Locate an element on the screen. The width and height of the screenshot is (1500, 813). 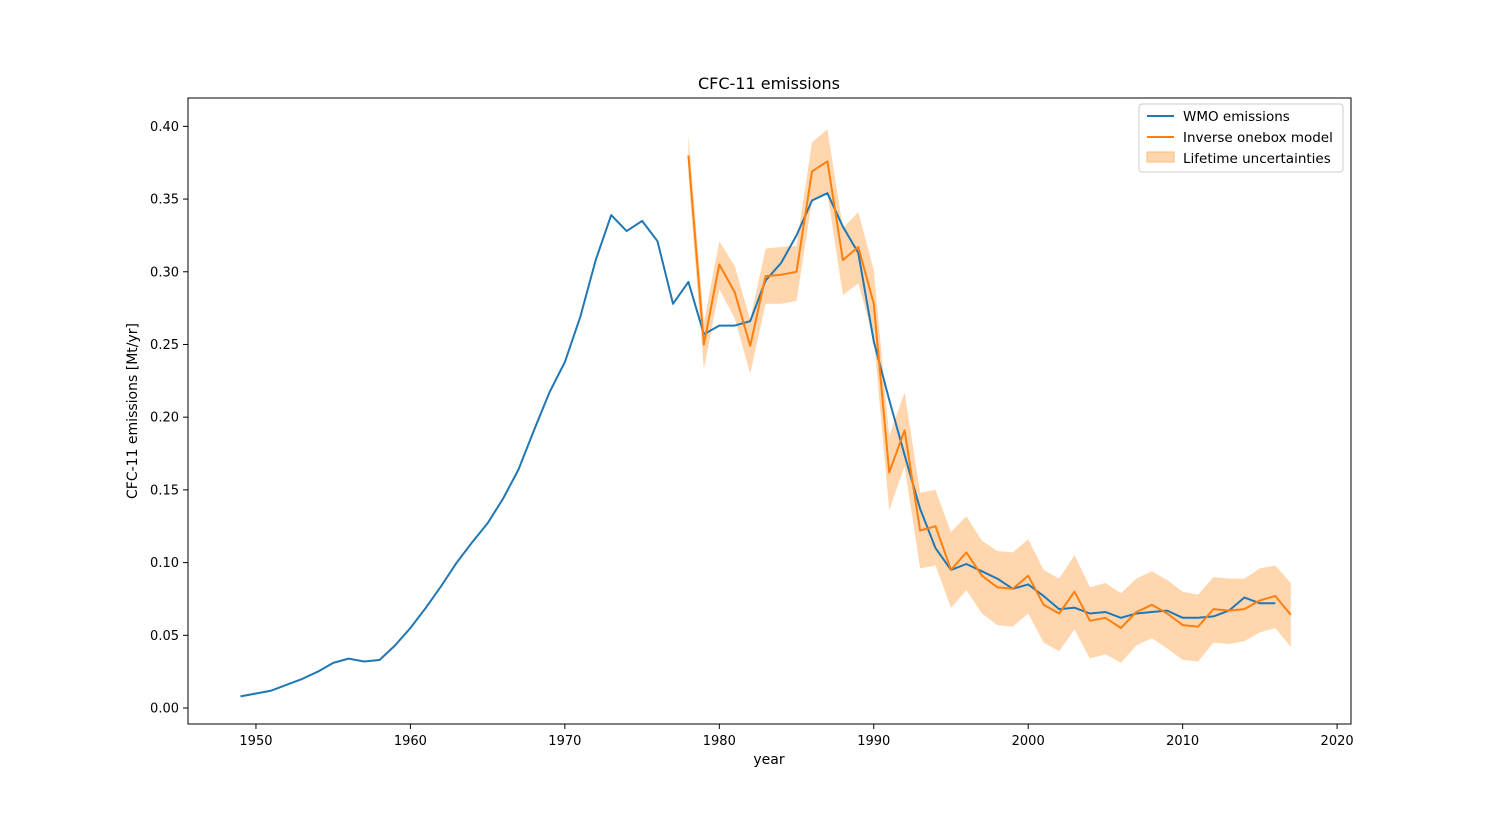
legend-box is located at coordinates (1241, 138).